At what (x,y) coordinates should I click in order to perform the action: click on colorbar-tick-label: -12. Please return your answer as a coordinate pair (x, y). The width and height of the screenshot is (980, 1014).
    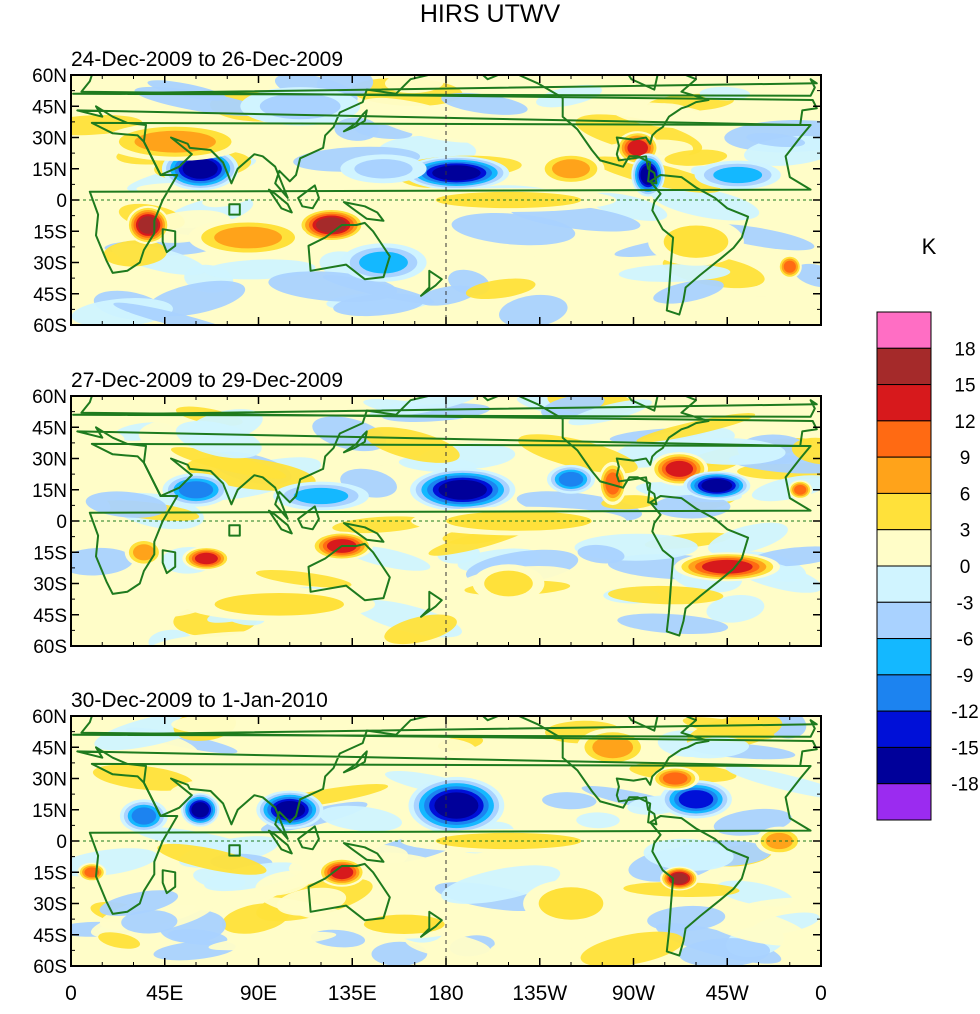
    Looking at the image, I should click on (964, 712).